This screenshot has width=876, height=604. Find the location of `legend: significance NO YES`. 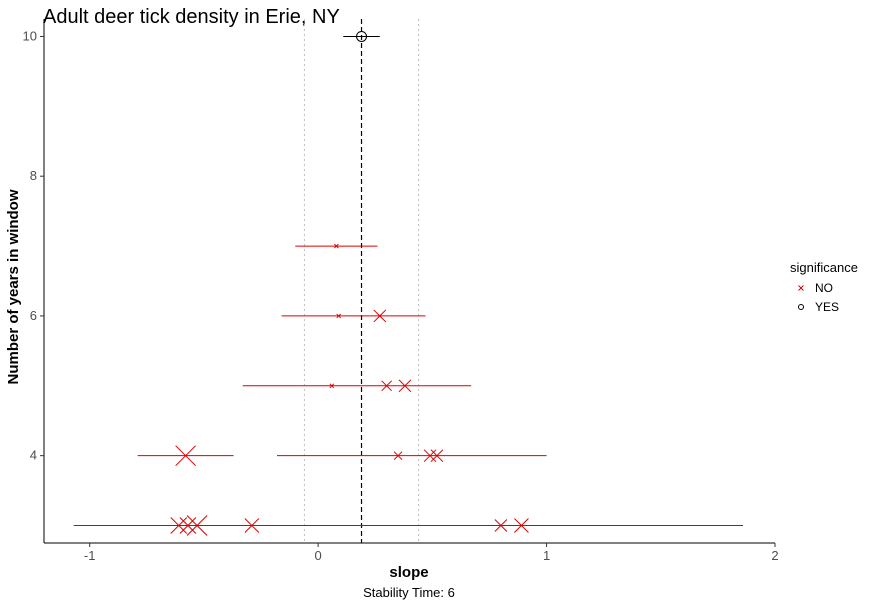

legend: significance NO YES is located at coordinates (824, 287).